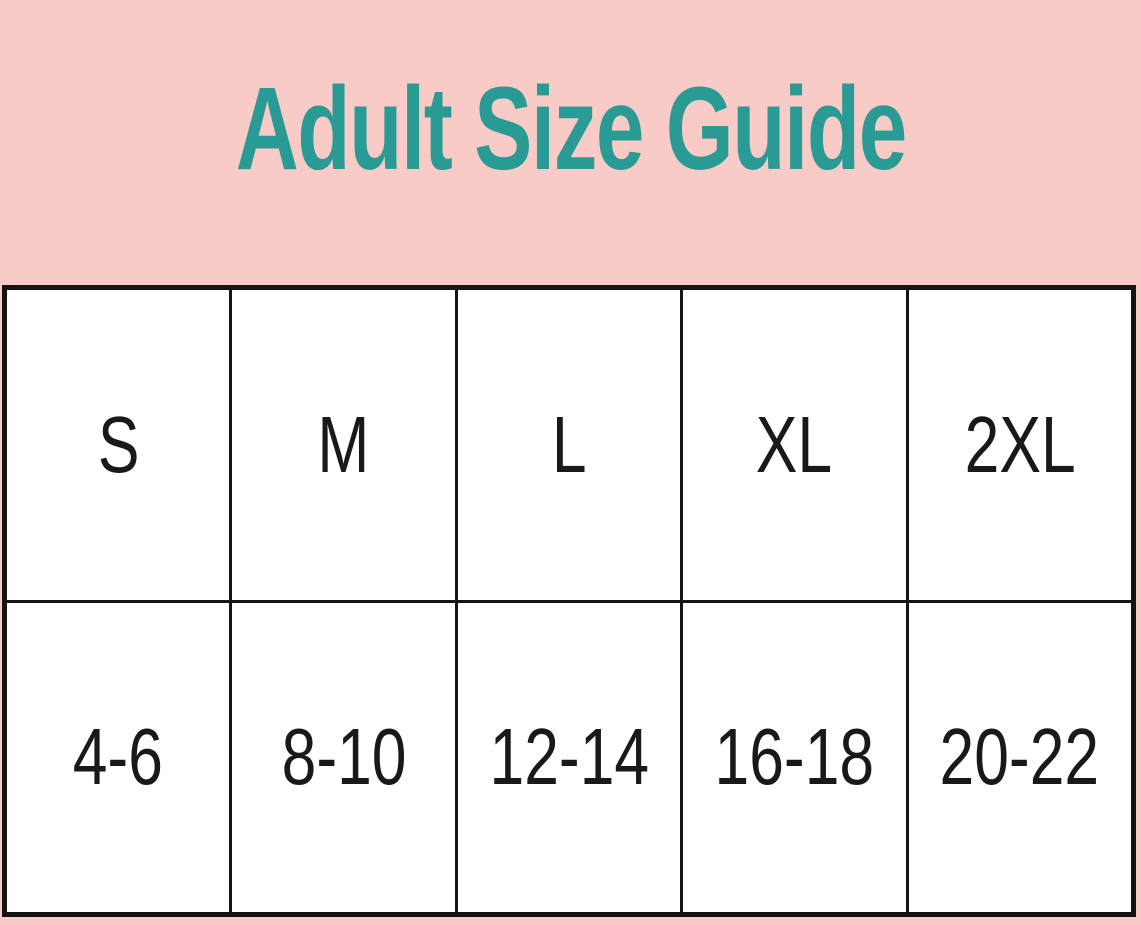 The image size is (1141, 925). I want to click on size-header-cell: S, so click(118, 445).